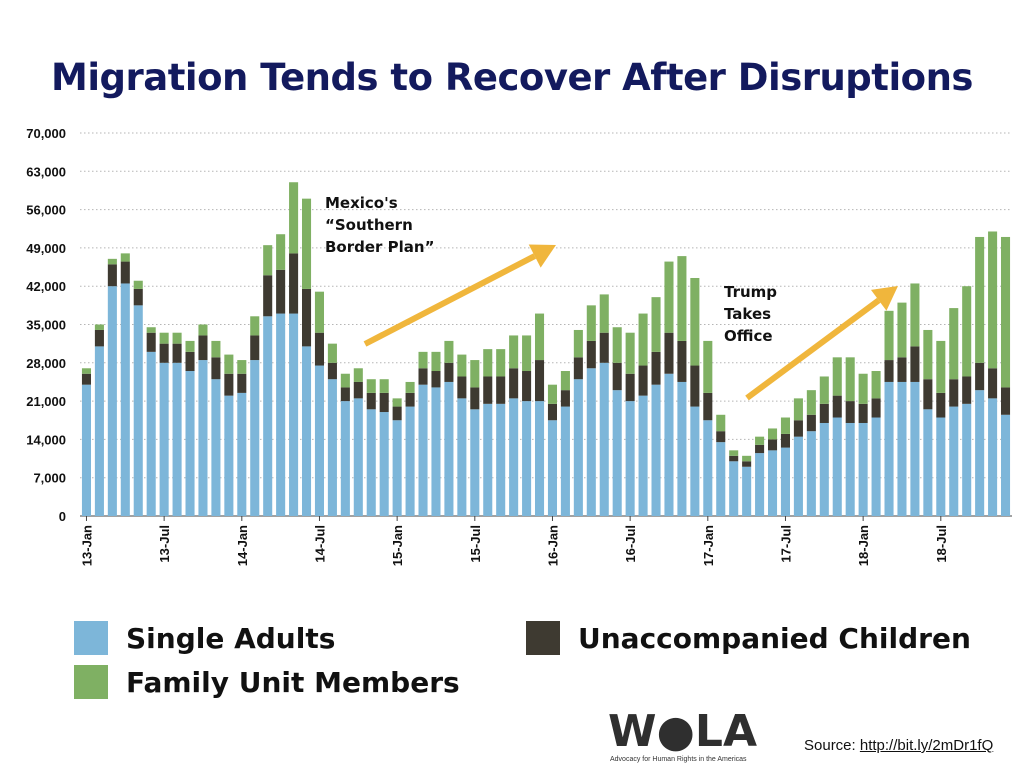  What do you see at coordinates (884, 298) in the screenshot?
I see `arrow-head` at bounding box center [884, 298].